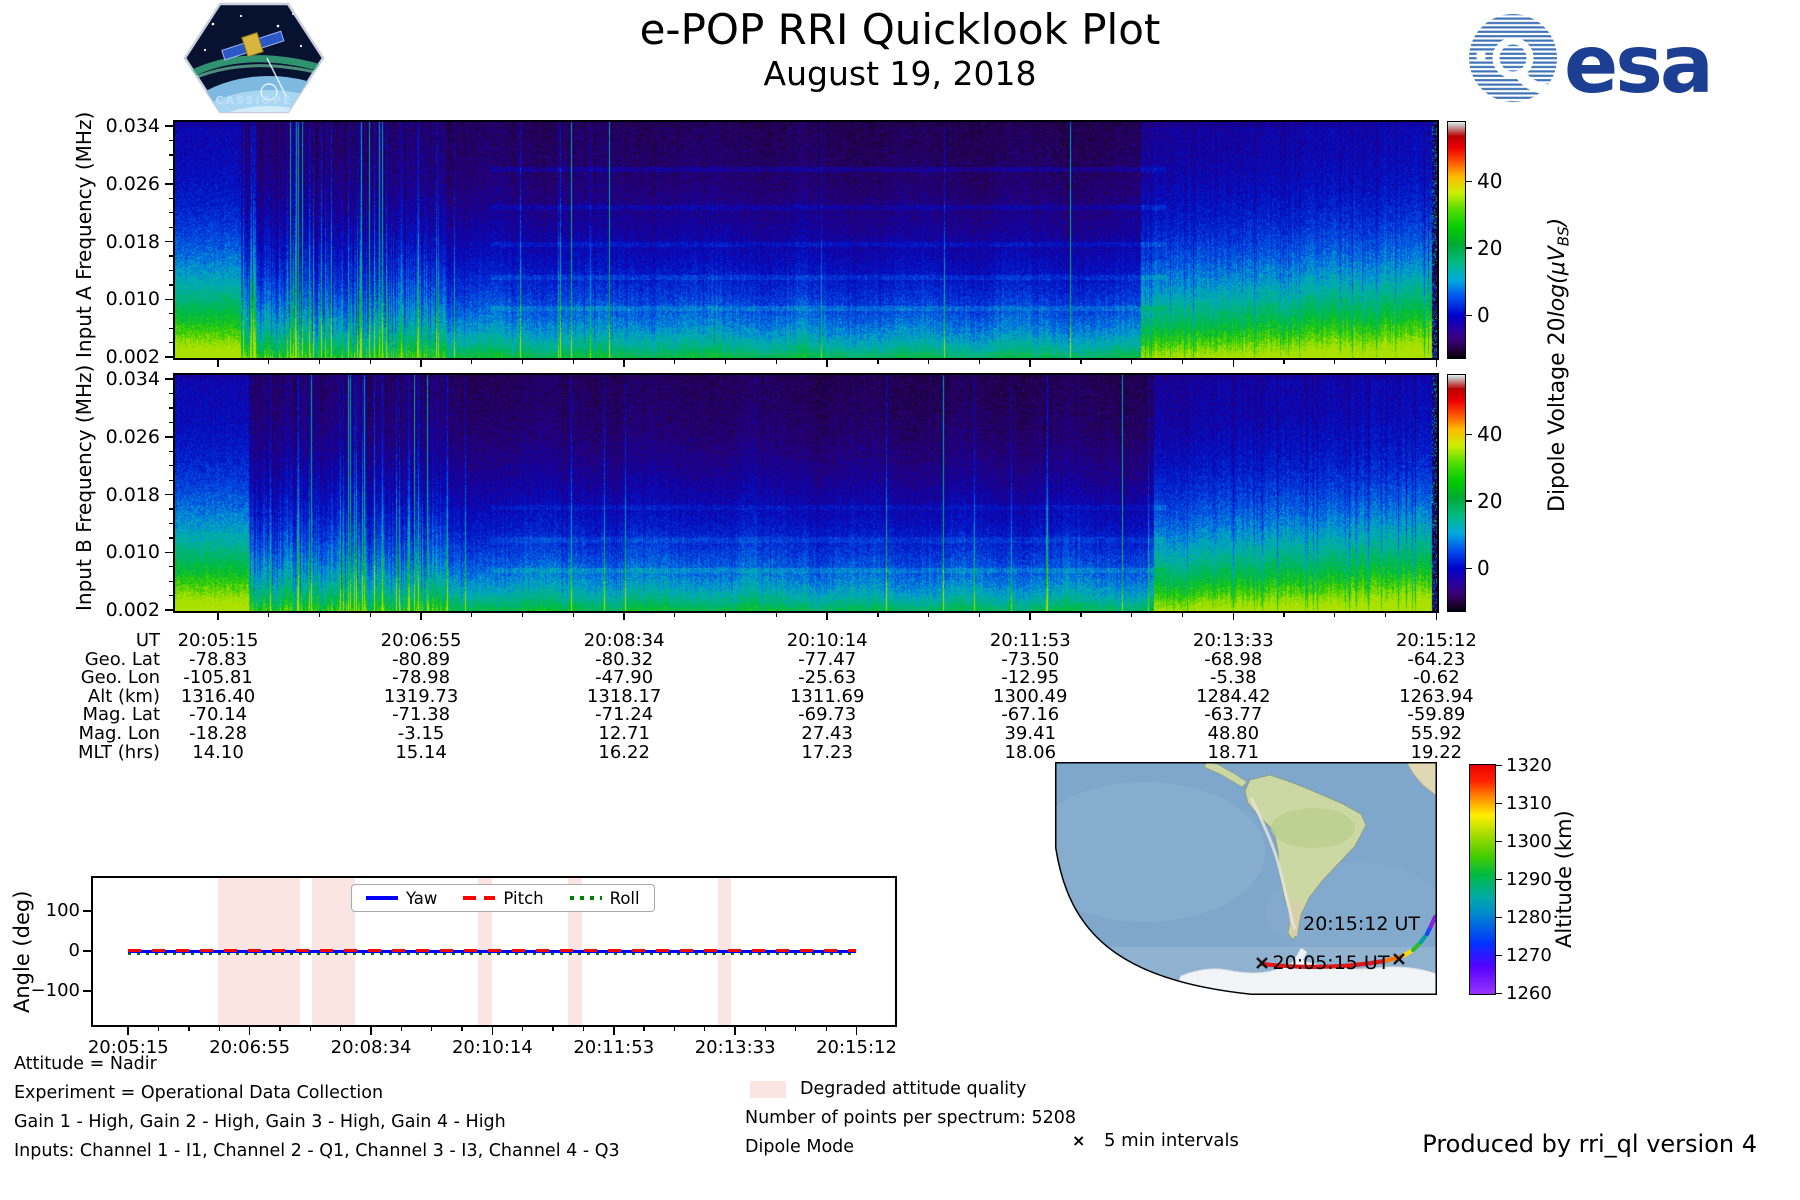 Image resolution: width=1800 pixels, height=1200 pixels. Describe the element at coordinates (120, 678) in the screenshot. I see `ephemeris-row-label: Geo. Lon` at that location.